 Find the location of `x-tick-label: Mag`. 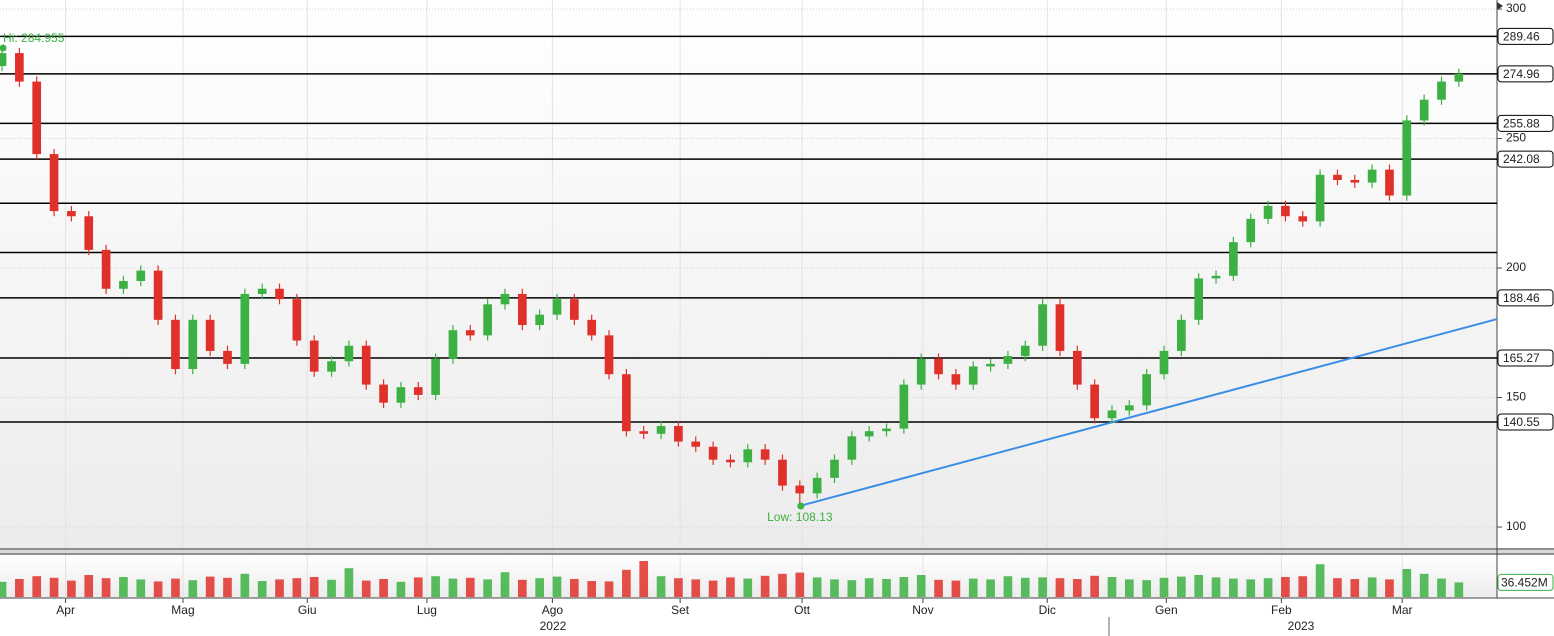

x-tick-label: Mag is located at coordinates (182, 610).